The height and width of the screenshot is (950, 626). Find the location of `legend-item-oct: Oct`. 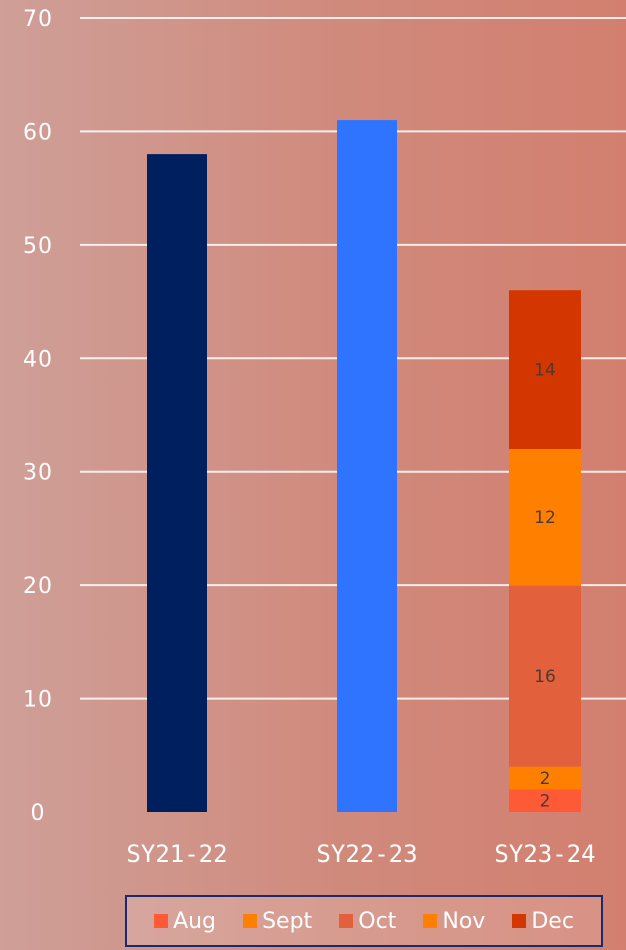

legend-item-oct: Oct is located at coordinates (367, 921).